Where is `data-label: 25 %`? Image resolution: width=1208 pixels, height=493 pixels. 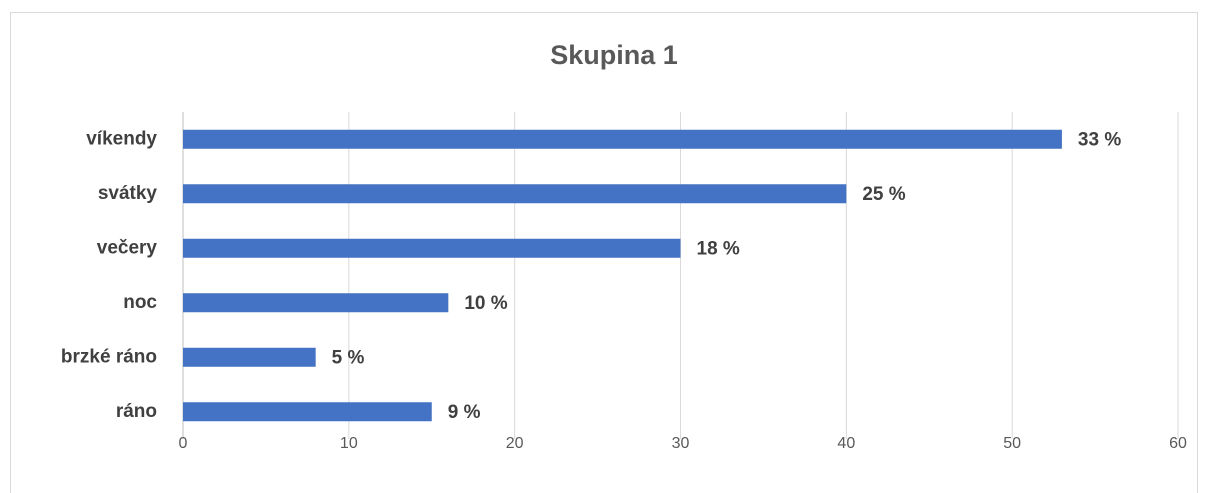
data-label: 25 % is located at coordinates (883, 194).